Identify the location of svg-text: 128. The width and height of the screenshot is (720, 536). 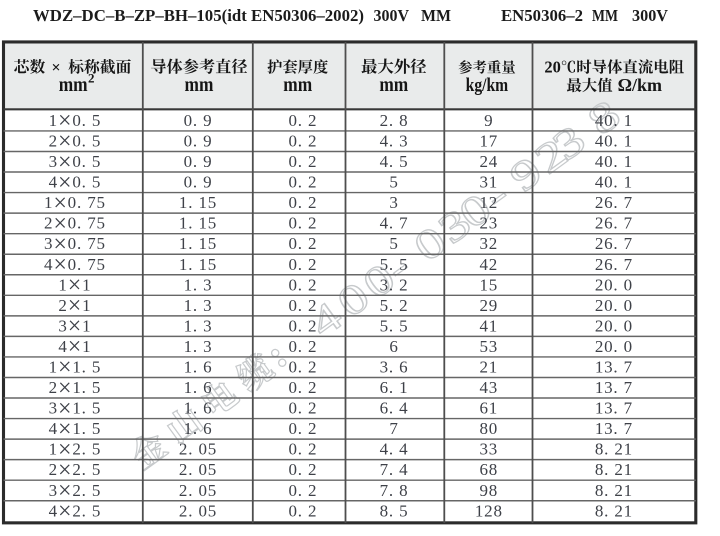
(489, 510).